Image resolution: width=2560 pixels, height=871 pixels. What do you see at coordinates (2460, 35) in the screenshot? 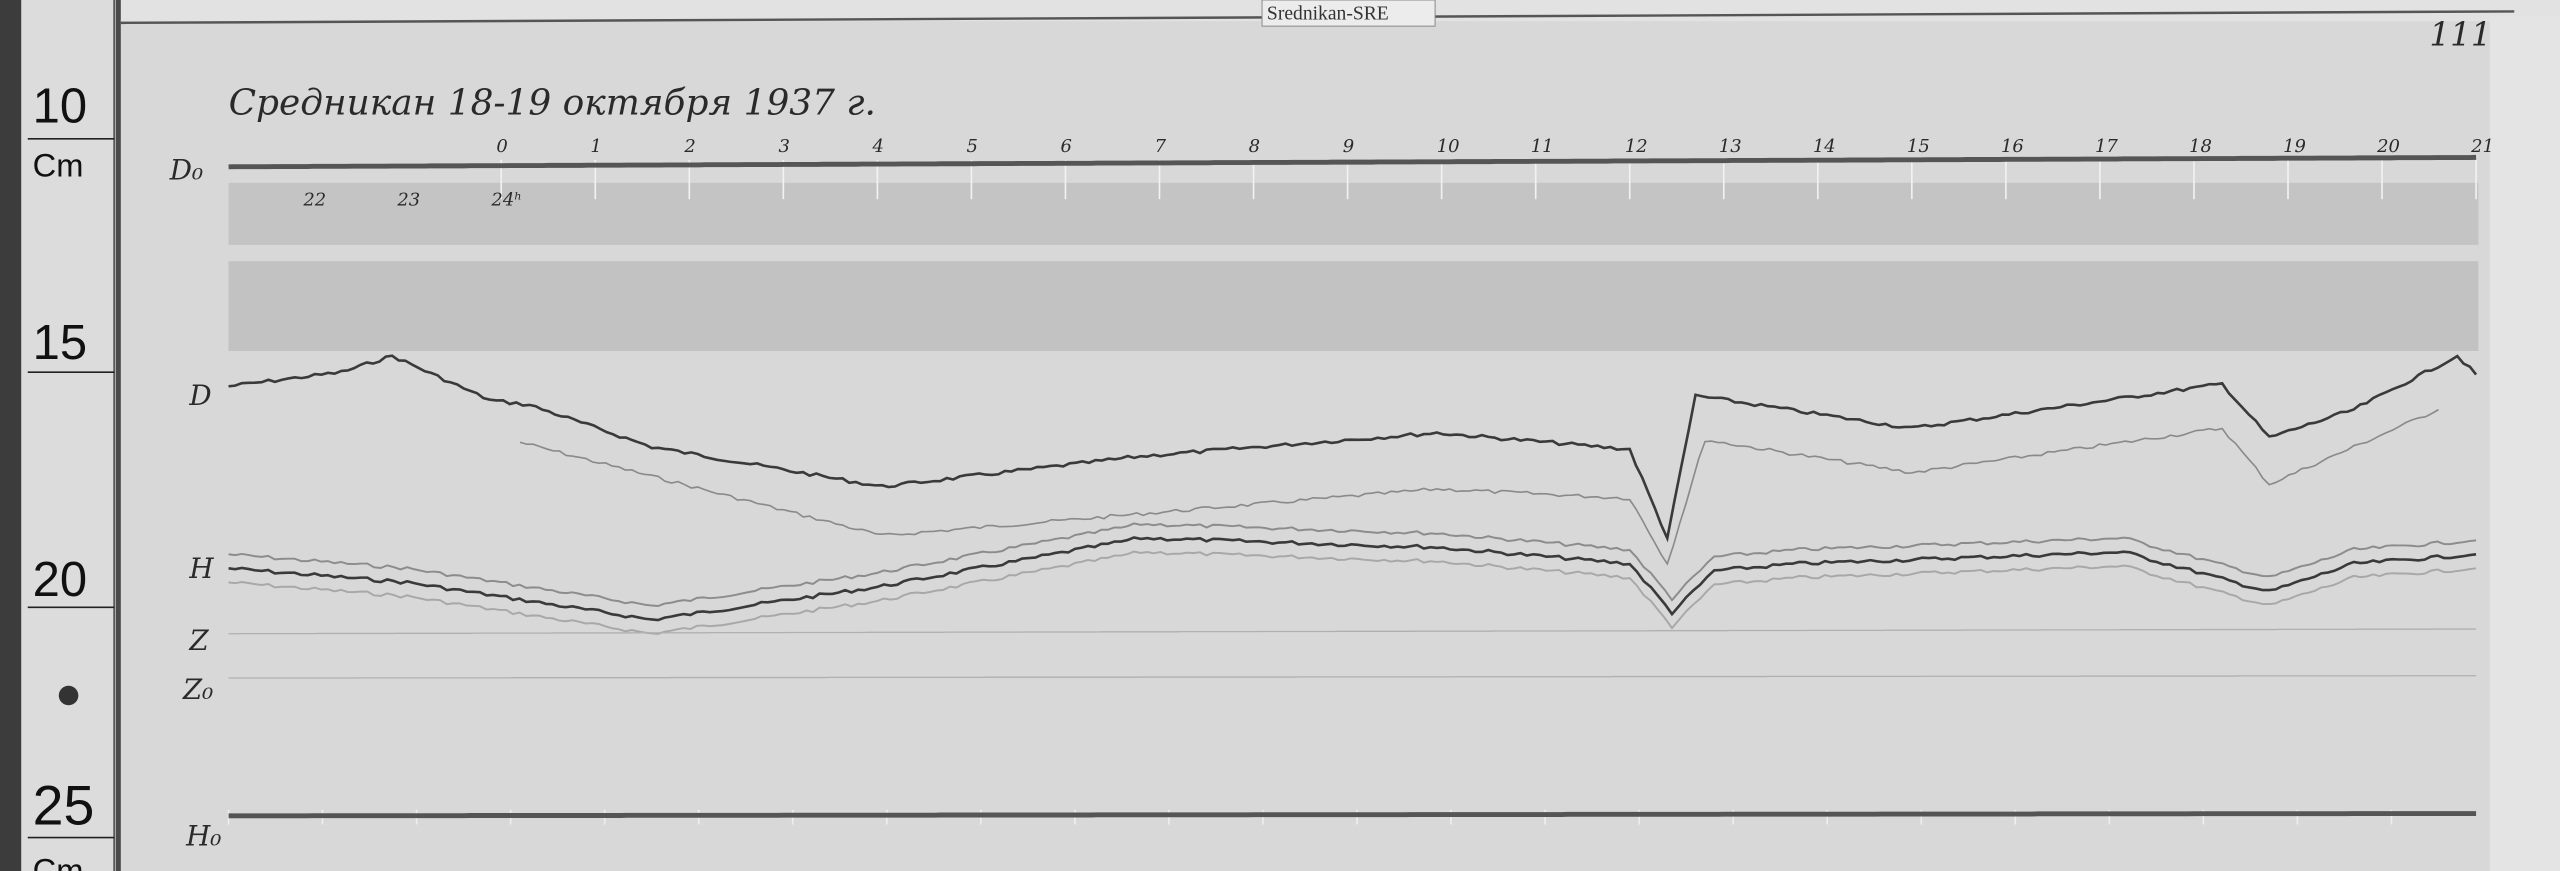
I see `sheet-number: 111` at bounding box center [2460, 35].